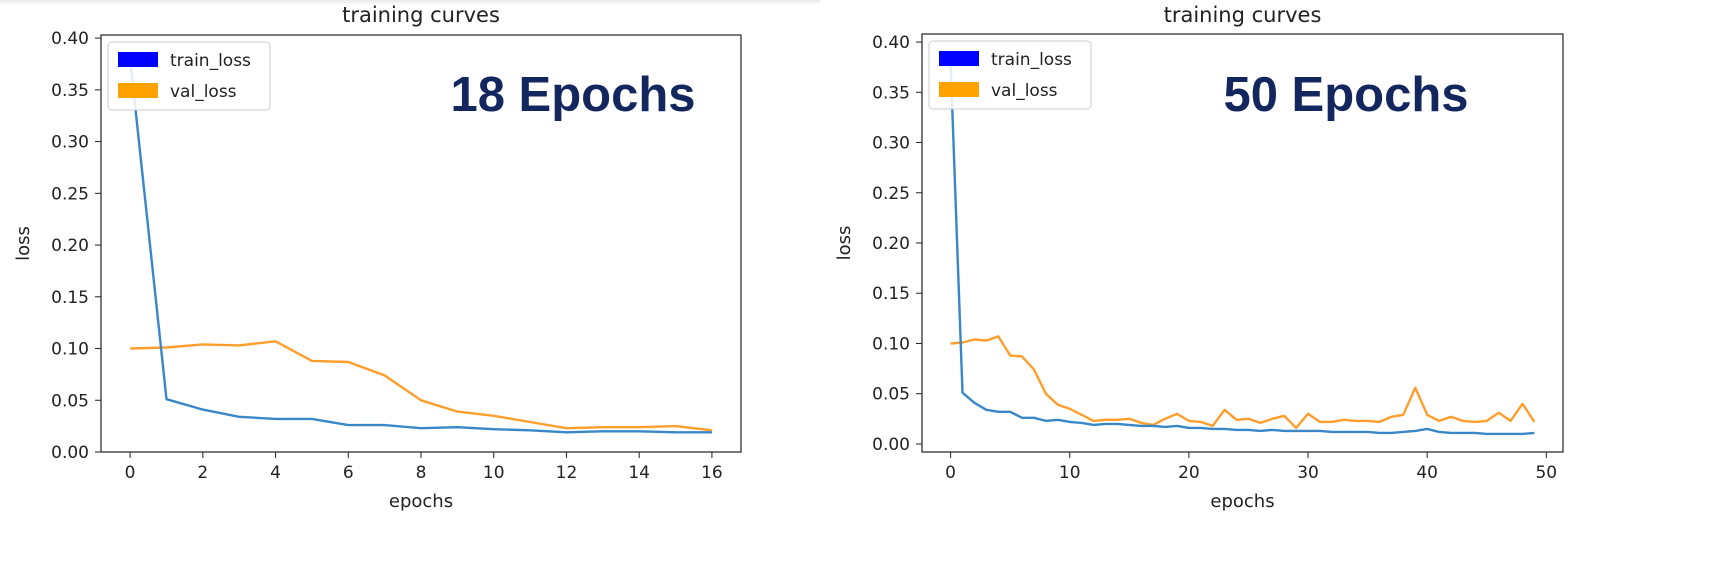 This screenshot has width=1724, height=569. What do you see at coordinates (275, 473) in the screenshot?
I see `x-tick-label: 4` at bounding box center [275, 473].